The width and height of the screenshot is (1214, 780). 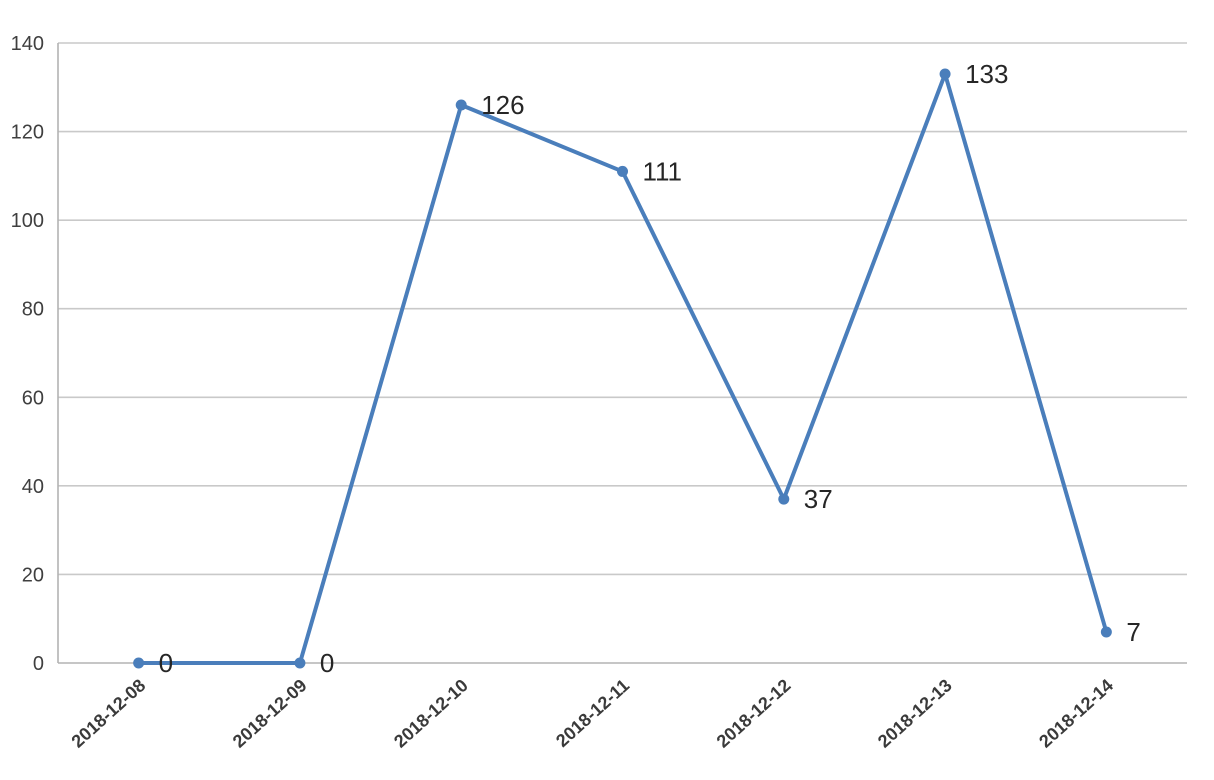 I want to click on y-tick-label: 20, so click(x=33, y=575).